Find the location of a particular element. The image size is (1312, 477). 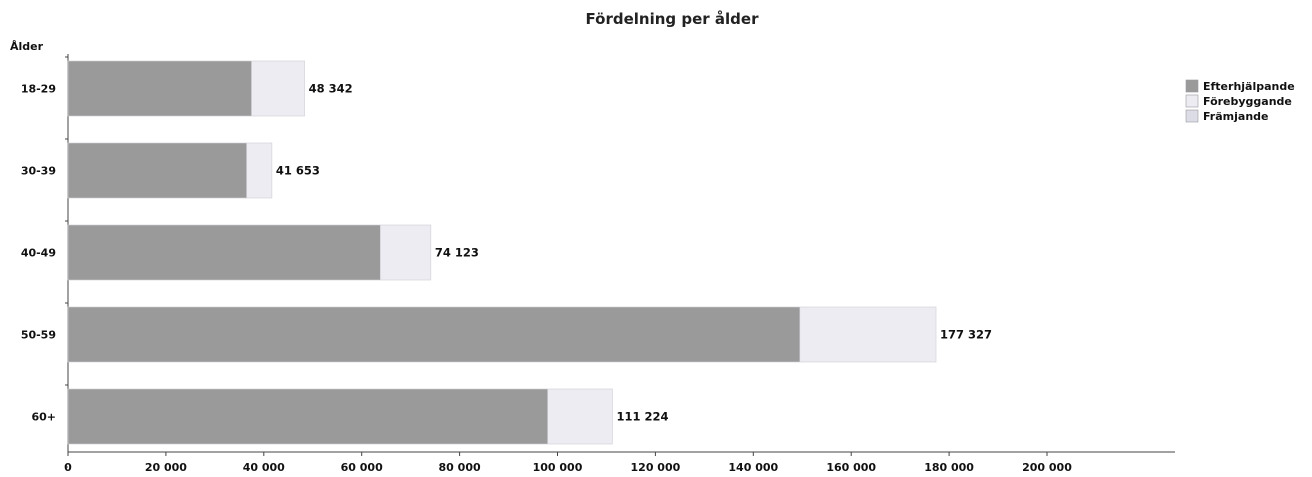

x-tick-label: 160 000 is located at coordinates (851, 467).